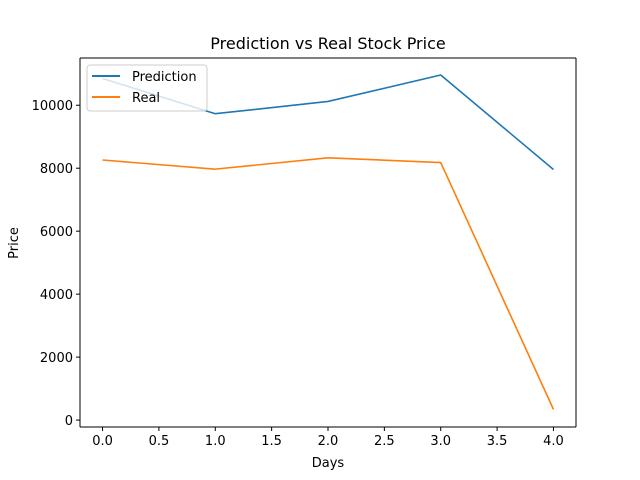  What do you see at coordinates (159, 441) in the screenshot?
I see `x-tick-label: 0.5` at bounding box center [159, 441].